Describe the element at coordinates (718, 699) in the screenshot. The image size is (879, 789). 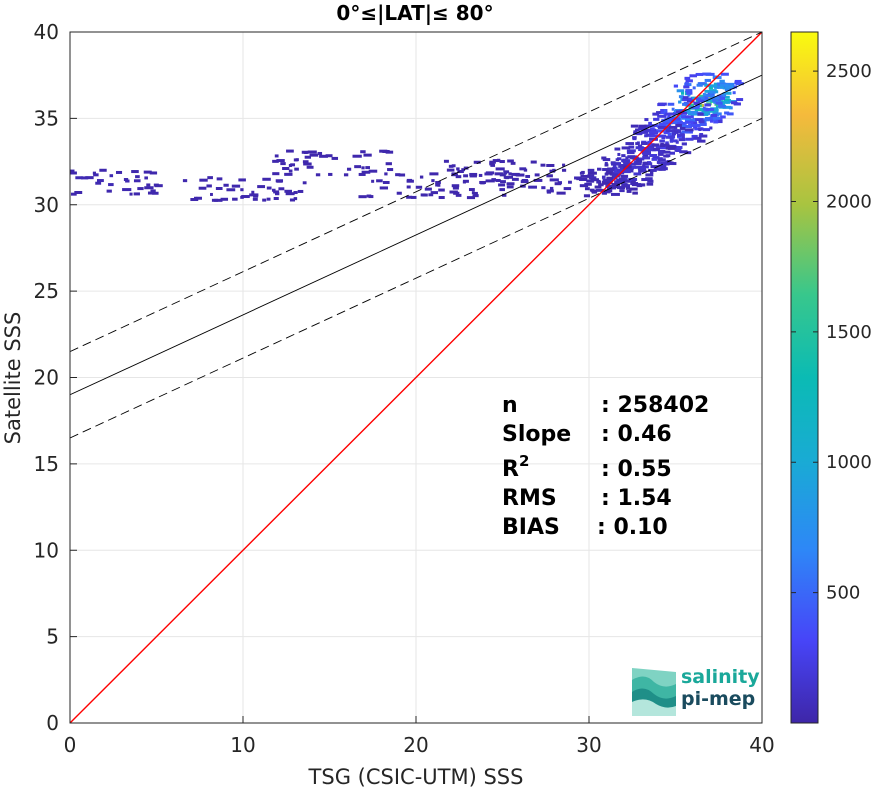
I see `logo-text-pi-mep: pi-mep` at that location.